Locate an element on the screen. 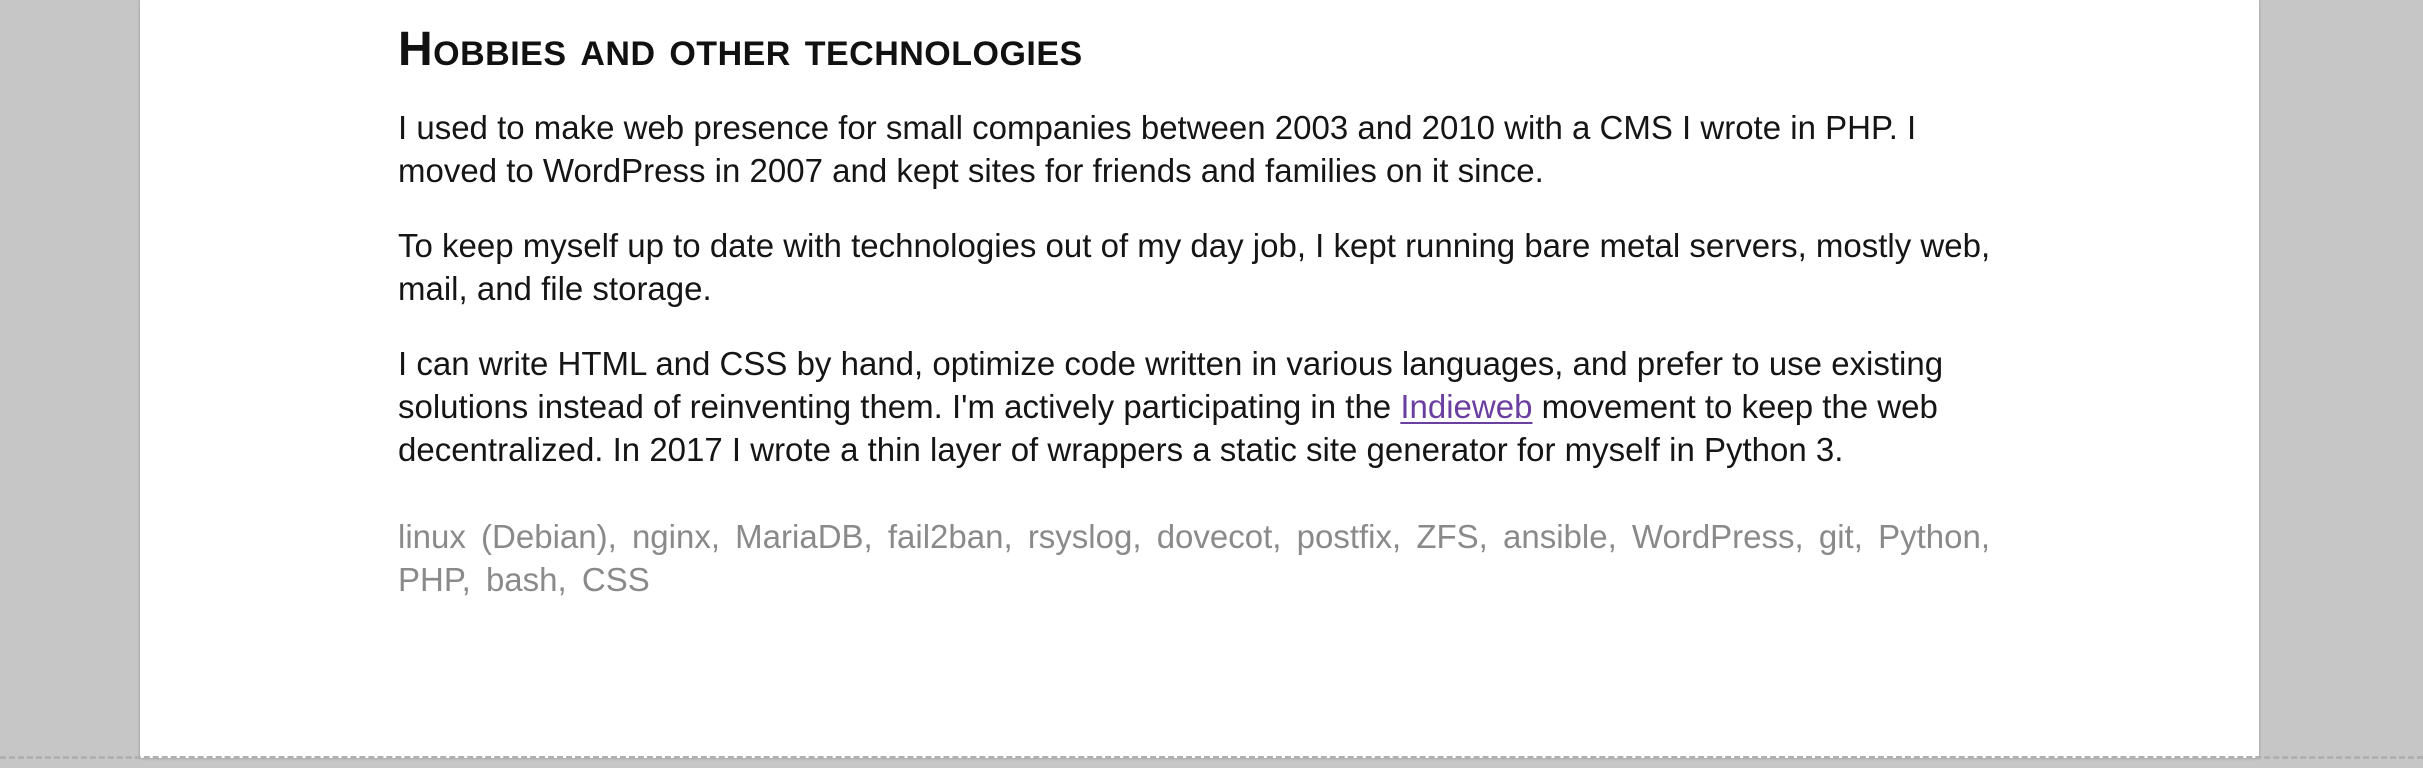 The image size is (2423, 768). tag-item: Python, is located at coordinates (1934, 536).